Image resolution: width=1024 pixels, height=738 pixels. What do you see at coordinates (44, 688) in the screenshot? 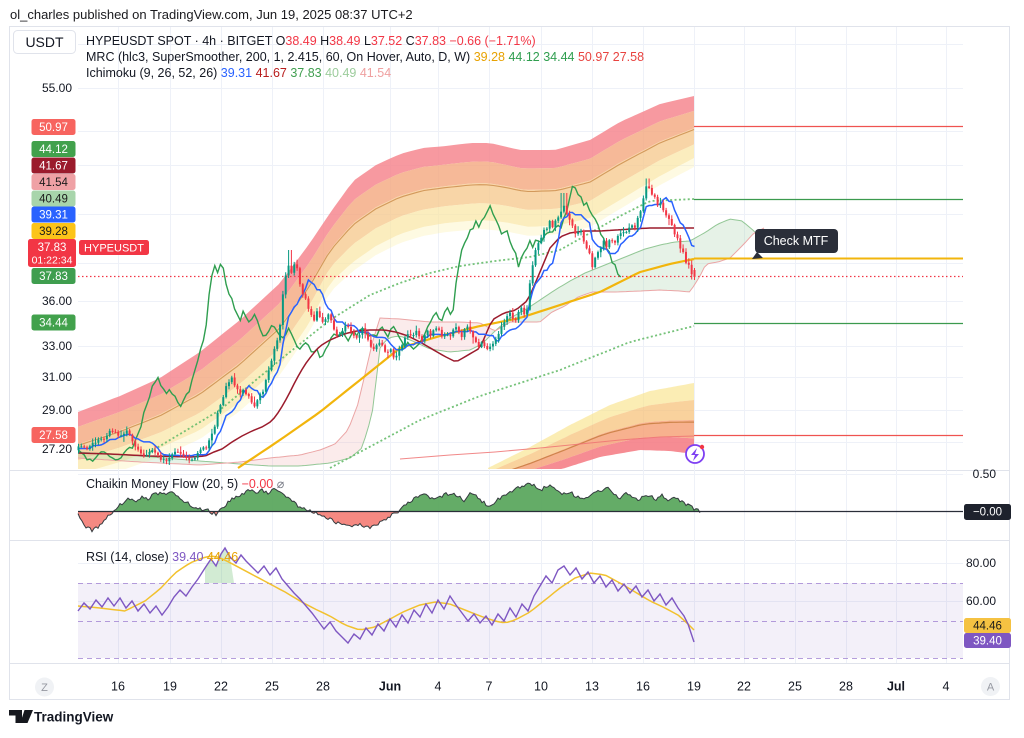
I see `svg-text: Z` at bounding box center [44, 688].